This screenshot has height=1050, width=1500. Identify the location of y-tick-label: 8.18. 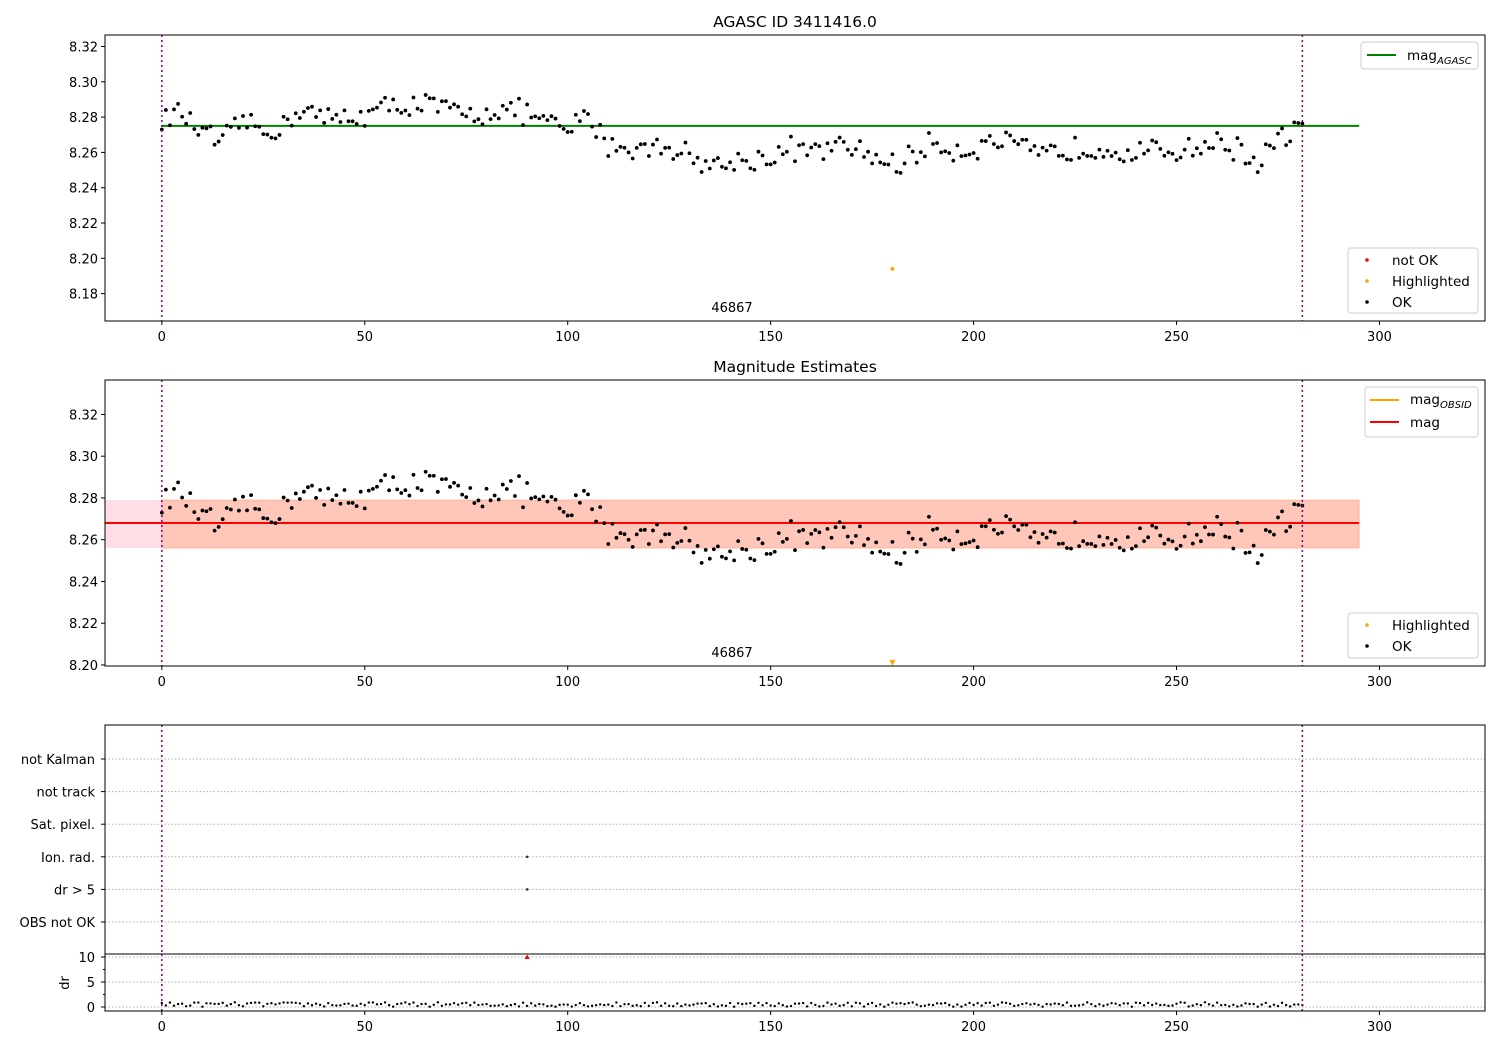
(83, 295).